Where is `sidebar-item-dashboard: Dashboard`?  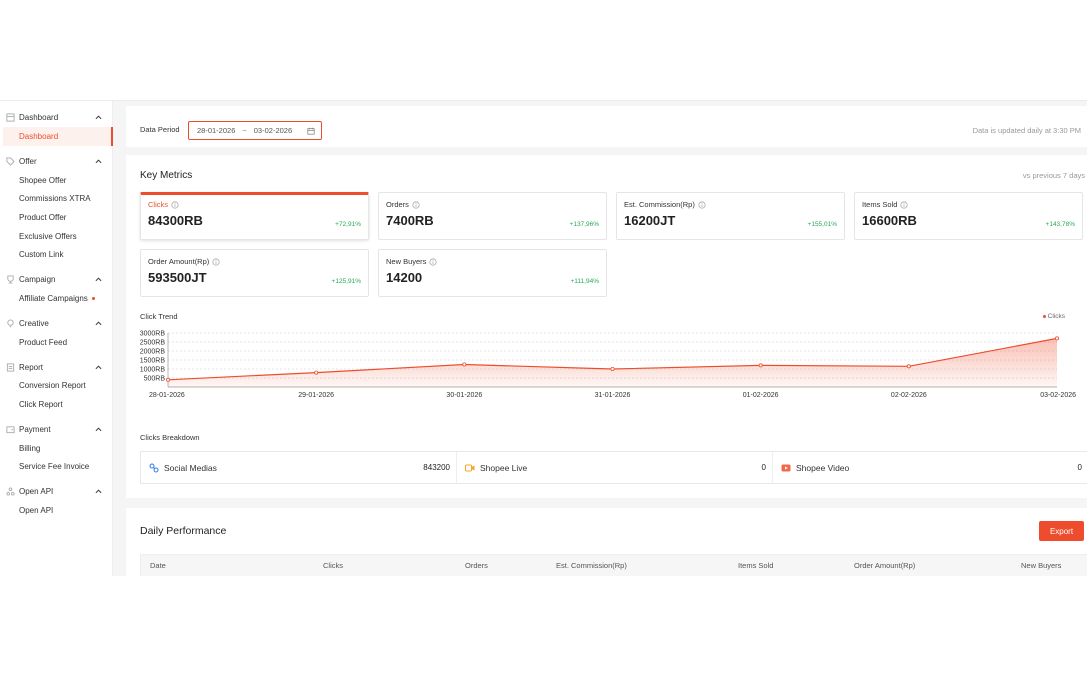
sidebar-item-dashboard: Dashboard is located at coordinates (58, 136).